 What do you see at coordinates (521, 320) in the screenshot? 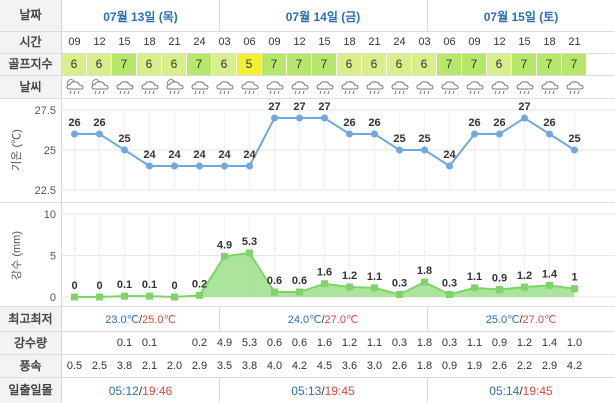
I see `minmax-day-3: 25.0℃/27.0℃` at bounding box center [521, 320].